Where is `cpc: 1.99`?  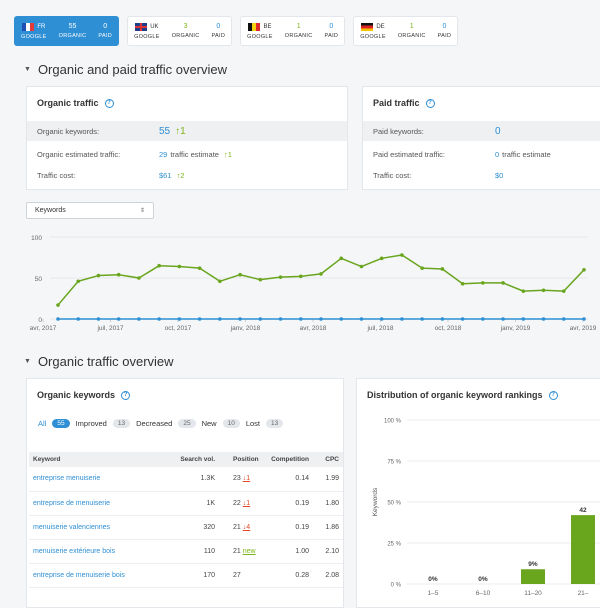
cpc: 1.99 is located at coordinates (328, 479).